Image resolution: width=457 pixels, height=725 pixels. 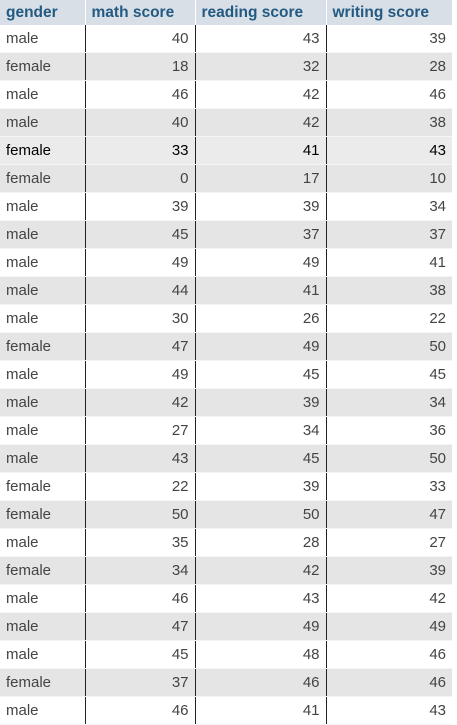 What do you see at coordinates (389, 571) in the screenshot?
I see `cell-writing-score: 39` at bounding box center [389, 571].